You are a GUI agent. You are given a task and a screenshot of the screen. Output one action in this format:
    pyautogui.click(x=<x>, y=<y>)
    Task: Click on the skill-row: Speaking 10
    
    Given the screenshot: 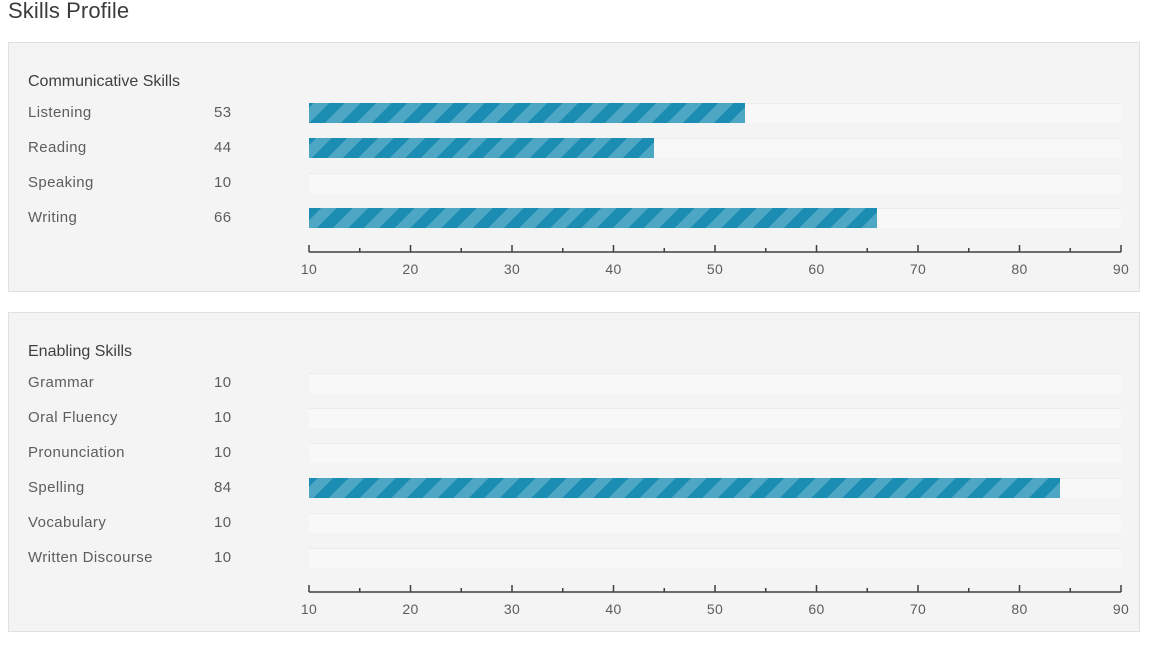 What is the action you would take?
    pyautogui.click(x=574, y=183)
    